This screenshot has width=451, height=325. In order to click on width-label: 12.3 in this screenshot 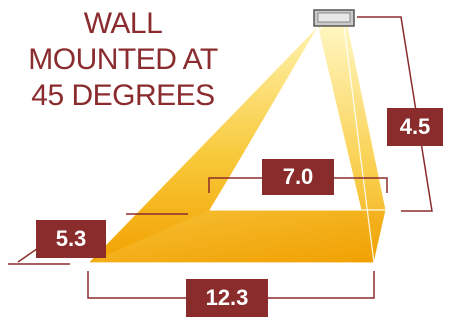, I will do `click(227, 298)`.